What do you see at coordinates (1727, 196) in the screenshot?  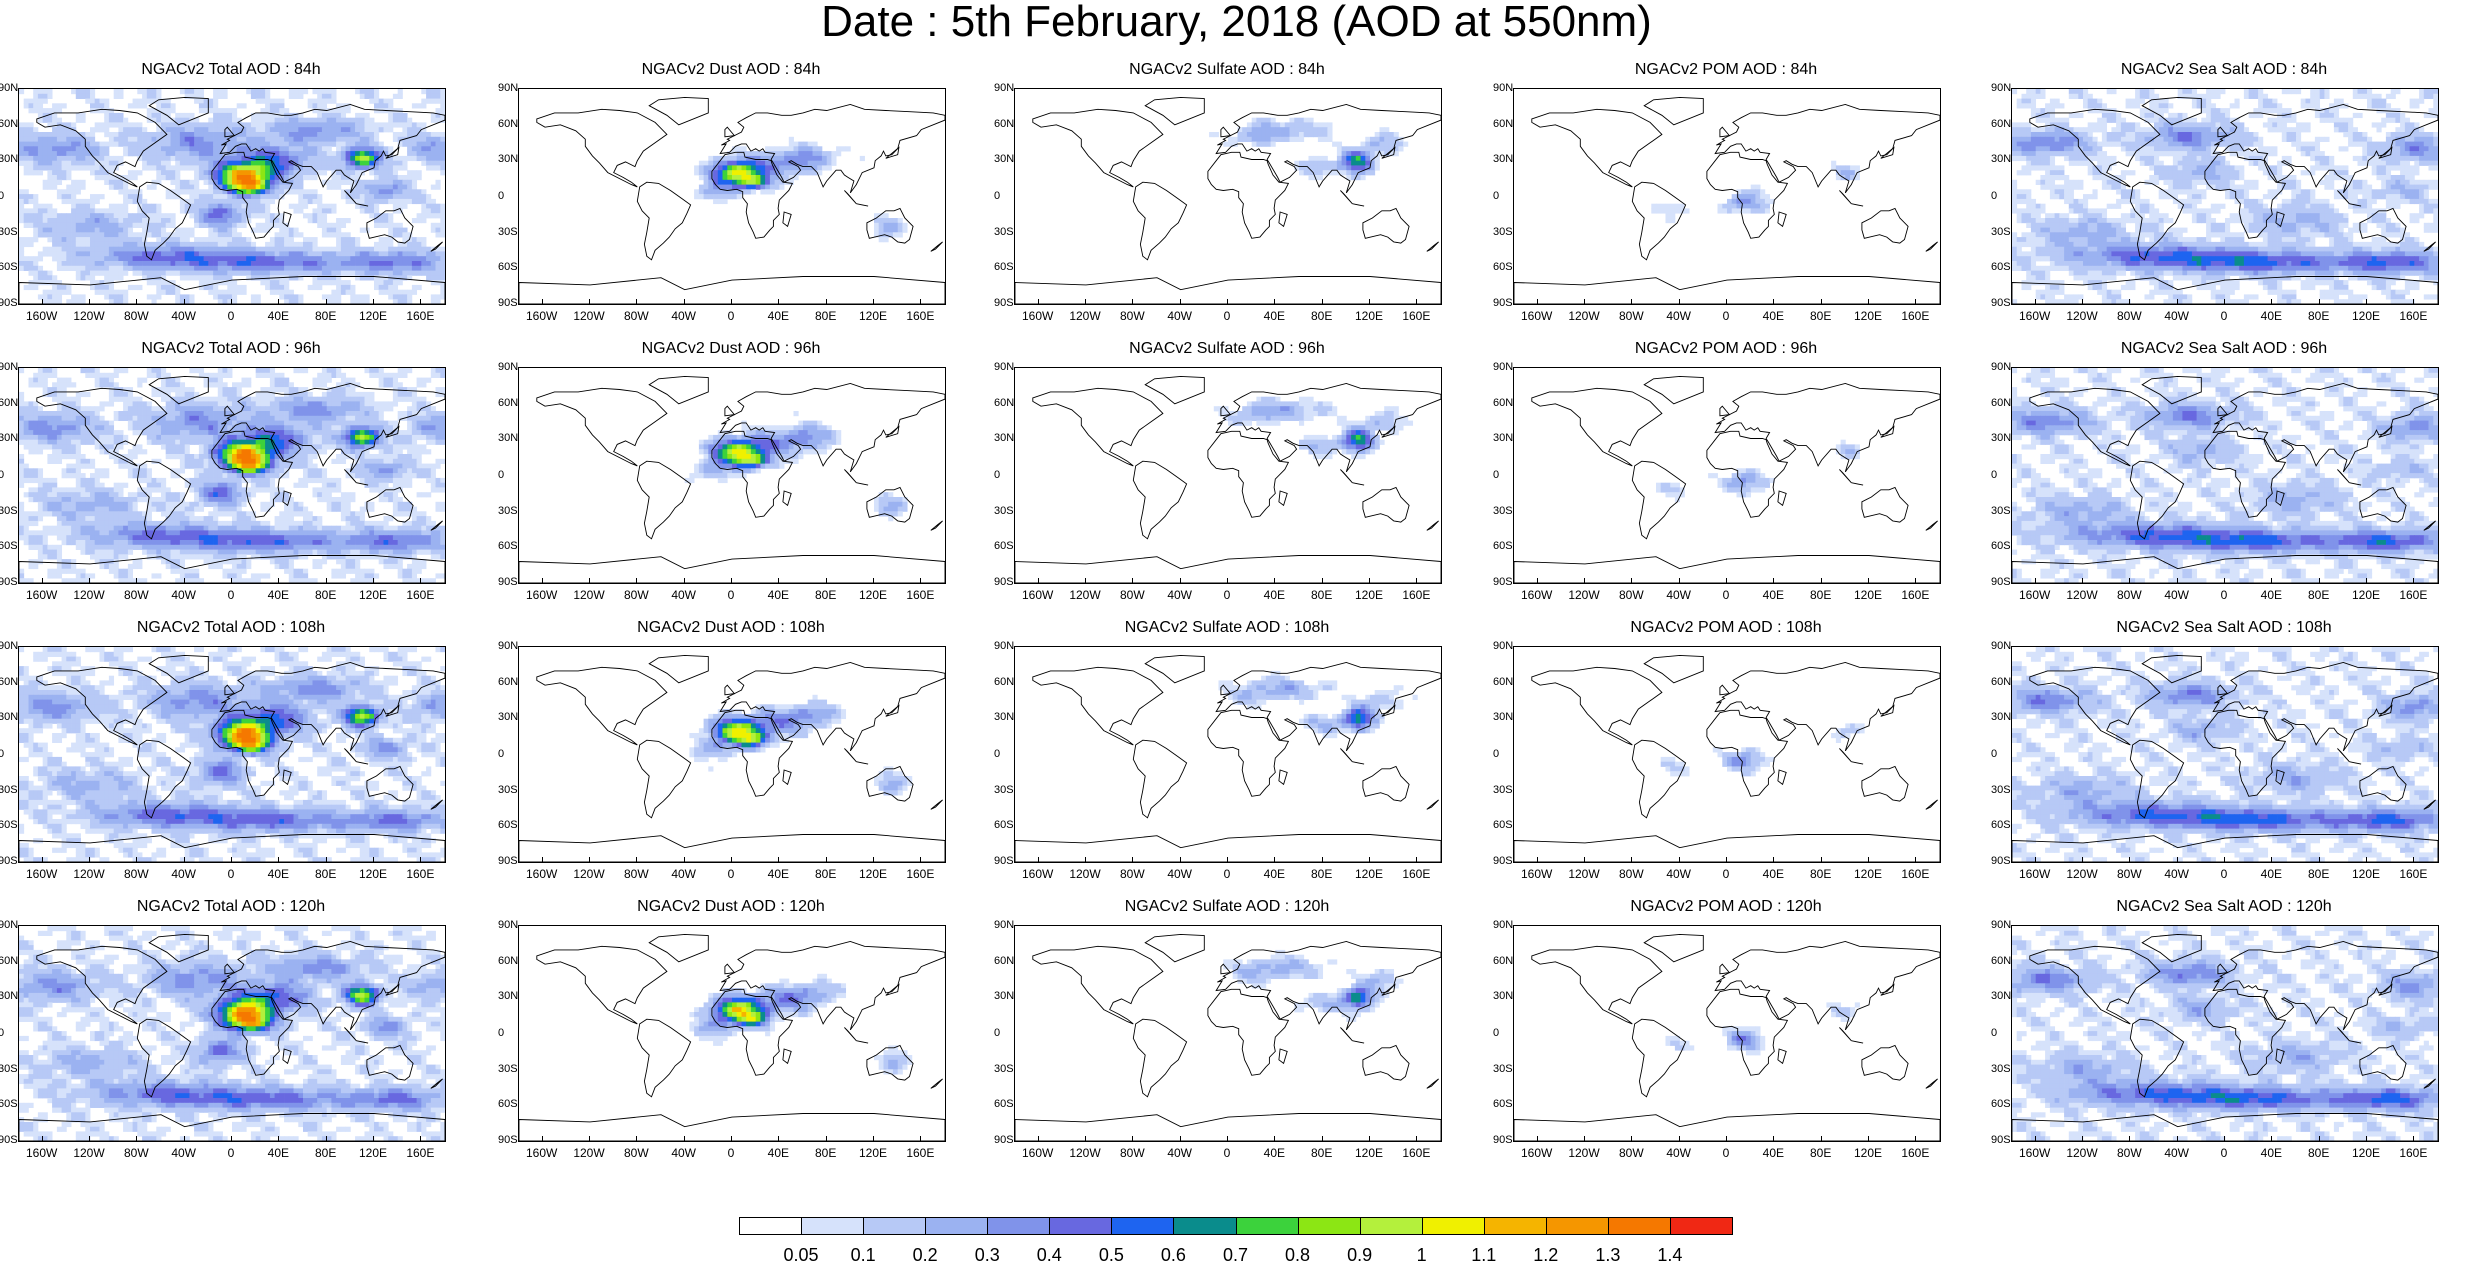 I see `aod-map-pom` at bounding box center [1727, 196].